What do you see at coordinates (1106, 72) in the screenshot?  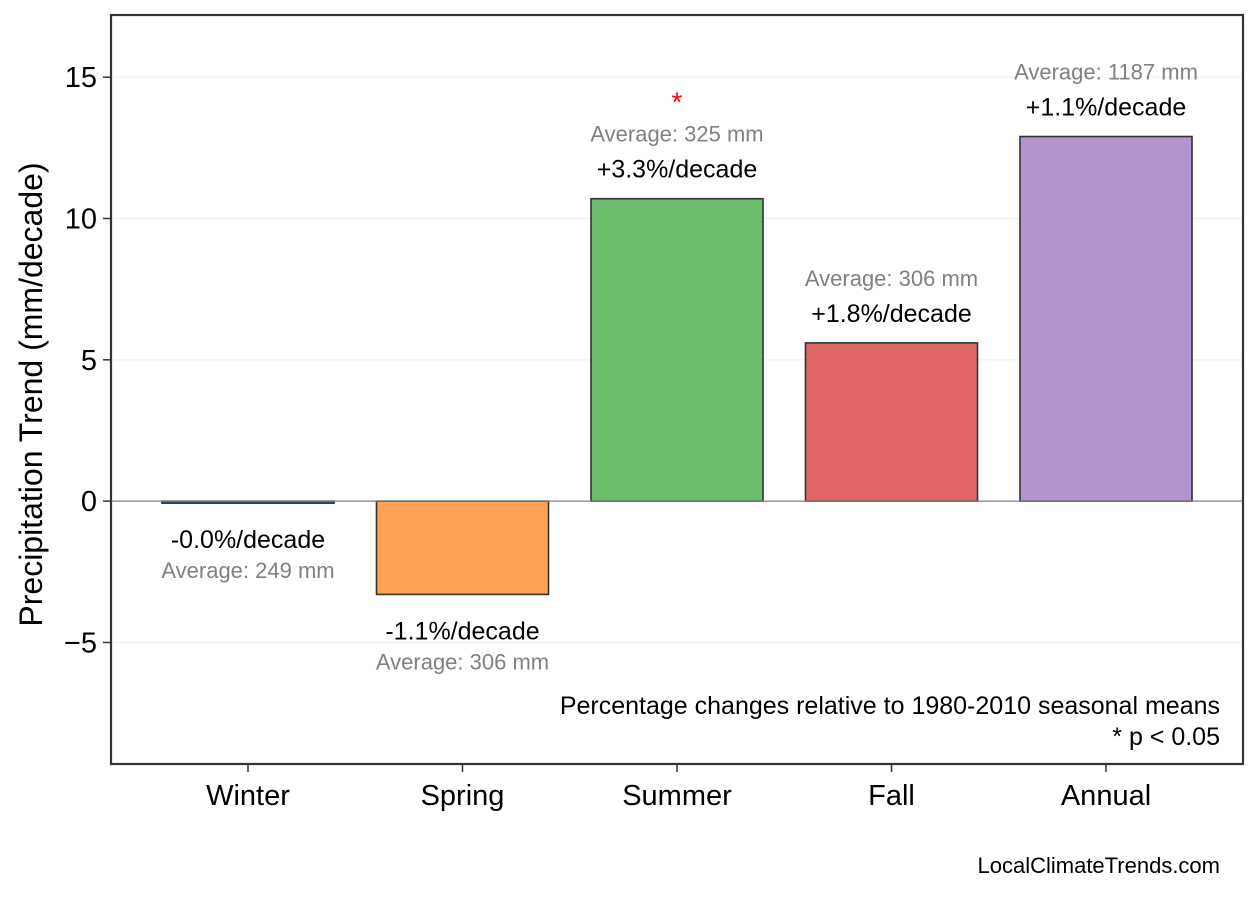 I see `average-label: Average: 1187 mm` at bounding box center [1106, 72].